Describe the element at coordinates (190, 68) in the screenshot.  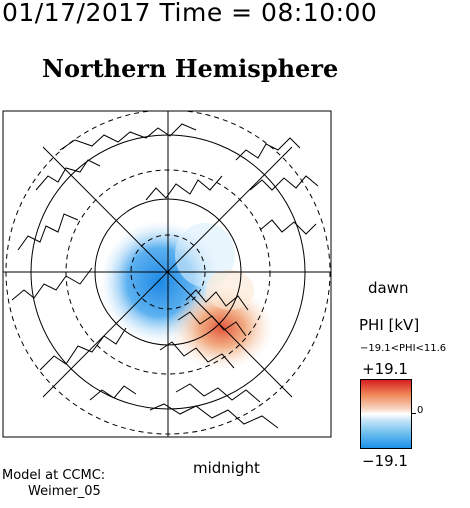
I see `hemisphere-title: Northern Hemisphere` at that location.